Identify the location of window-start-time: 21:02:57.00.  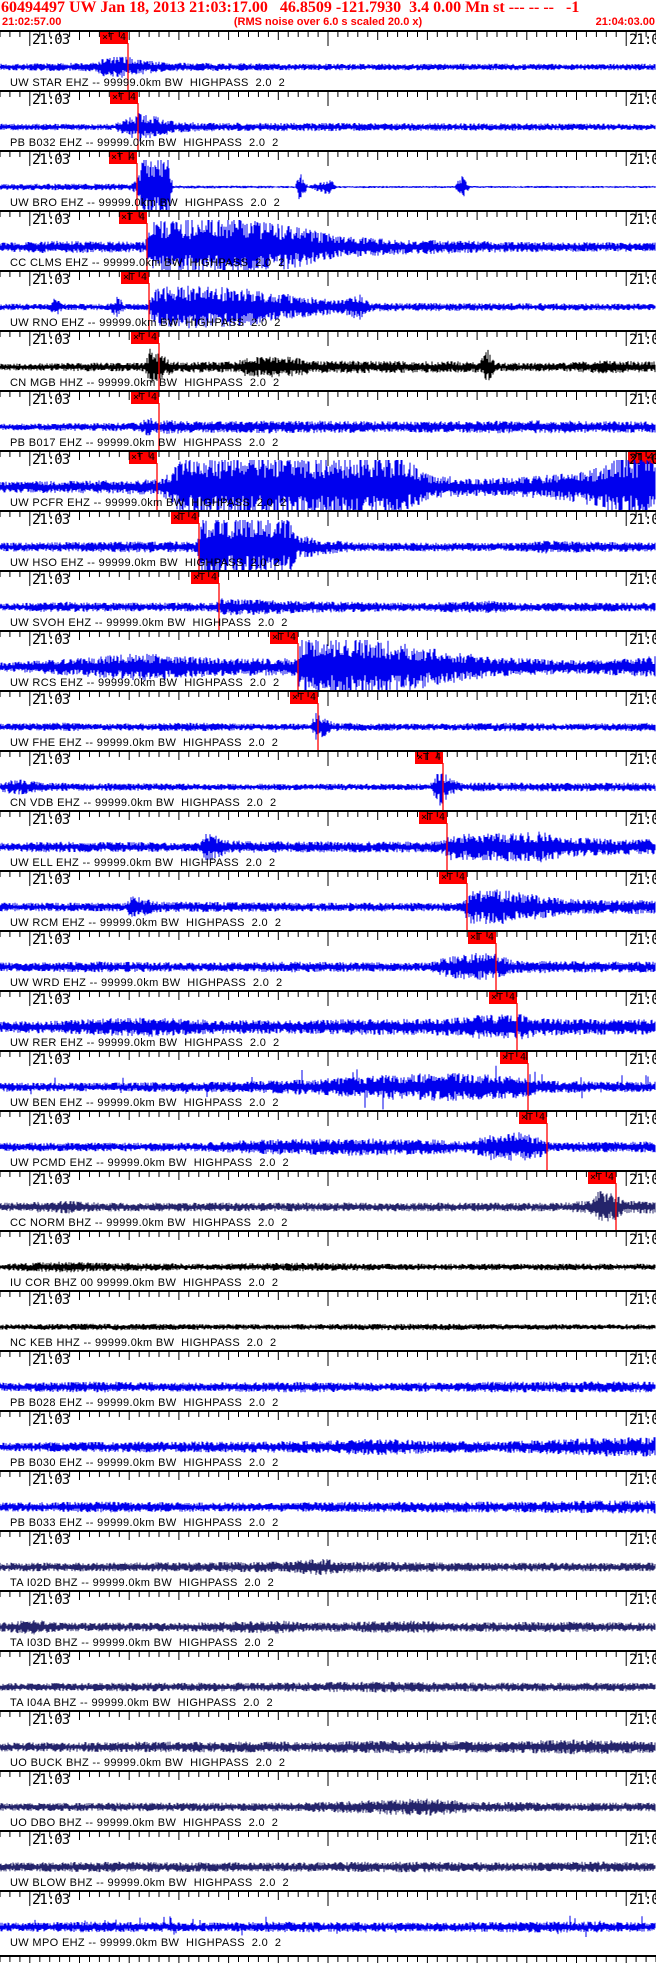
(32, 22).